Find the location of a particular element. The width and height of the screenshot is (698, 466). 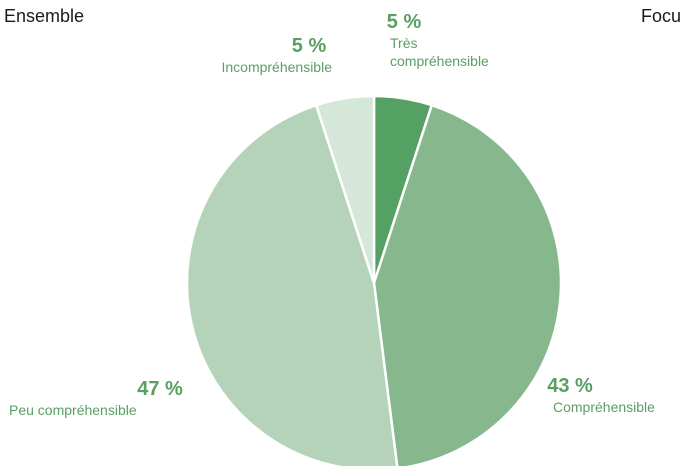

second-chart-title: Focu is located at coordinates (661, 16).